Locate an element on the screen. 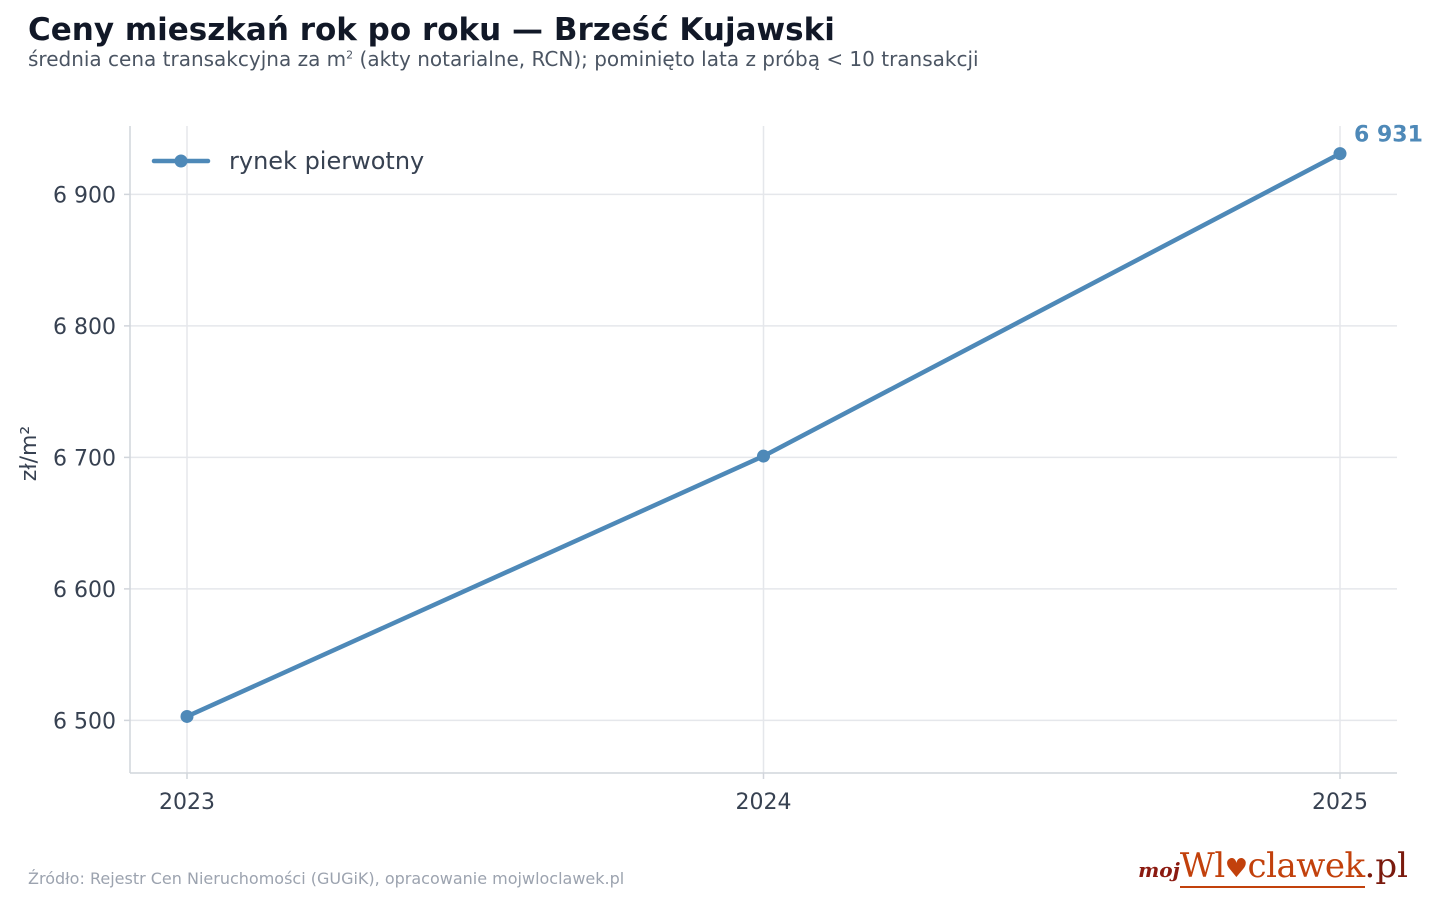 Image resolution: width=1440 pixels, height=900 pixels. x-tick-label: 2023 is located at coordinates (187, 802).